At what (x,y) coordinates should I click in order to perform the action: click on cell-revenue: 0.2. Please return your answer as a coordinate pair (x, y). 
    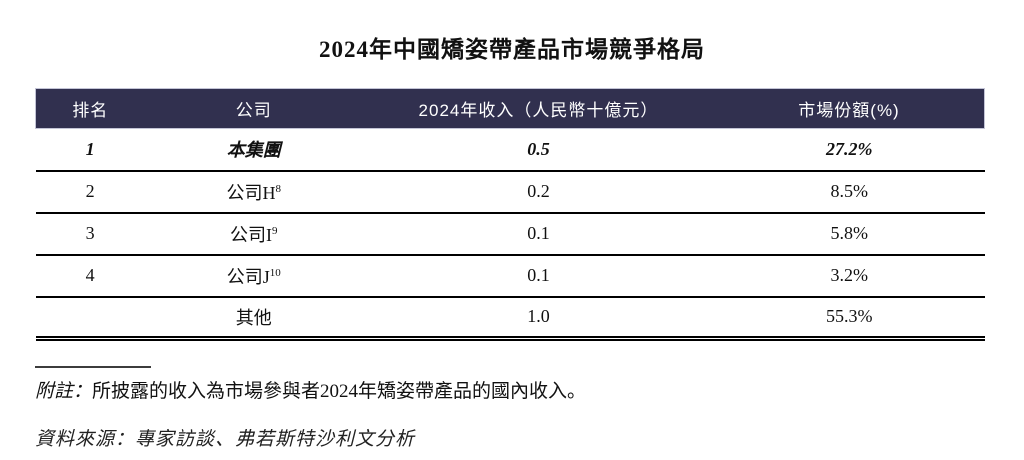
    Looking at the image, I should click on (538, 192).